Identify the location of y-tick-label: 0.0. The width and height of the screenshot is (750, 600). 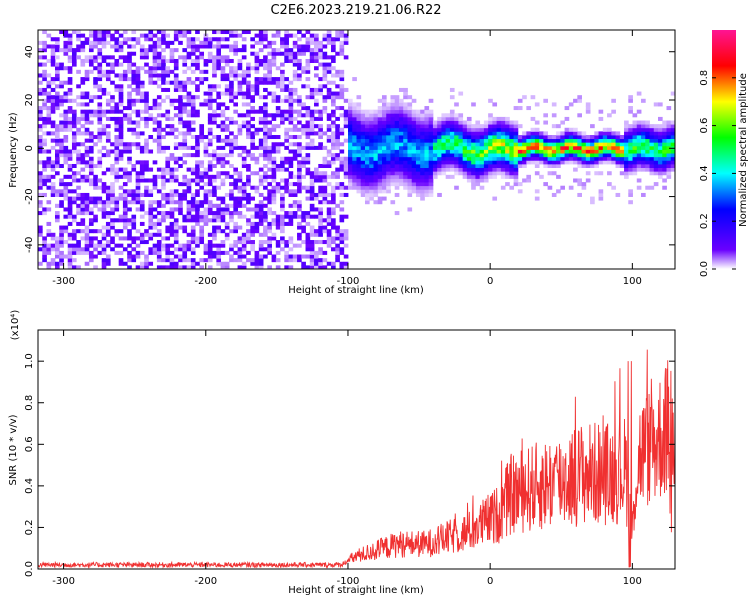
(29, 569).